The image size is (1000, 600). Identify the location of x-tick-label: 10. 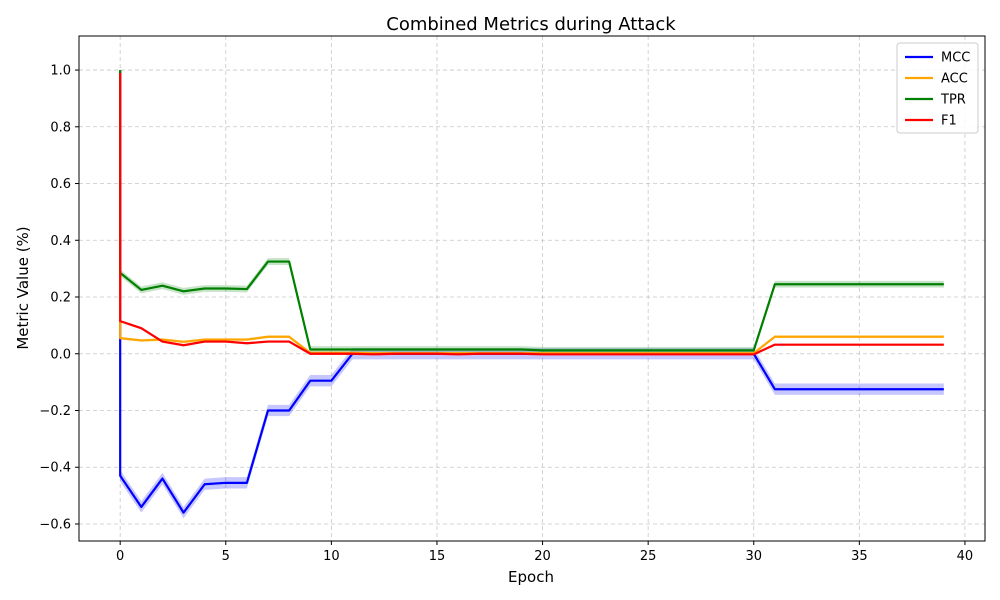
(331, 556).